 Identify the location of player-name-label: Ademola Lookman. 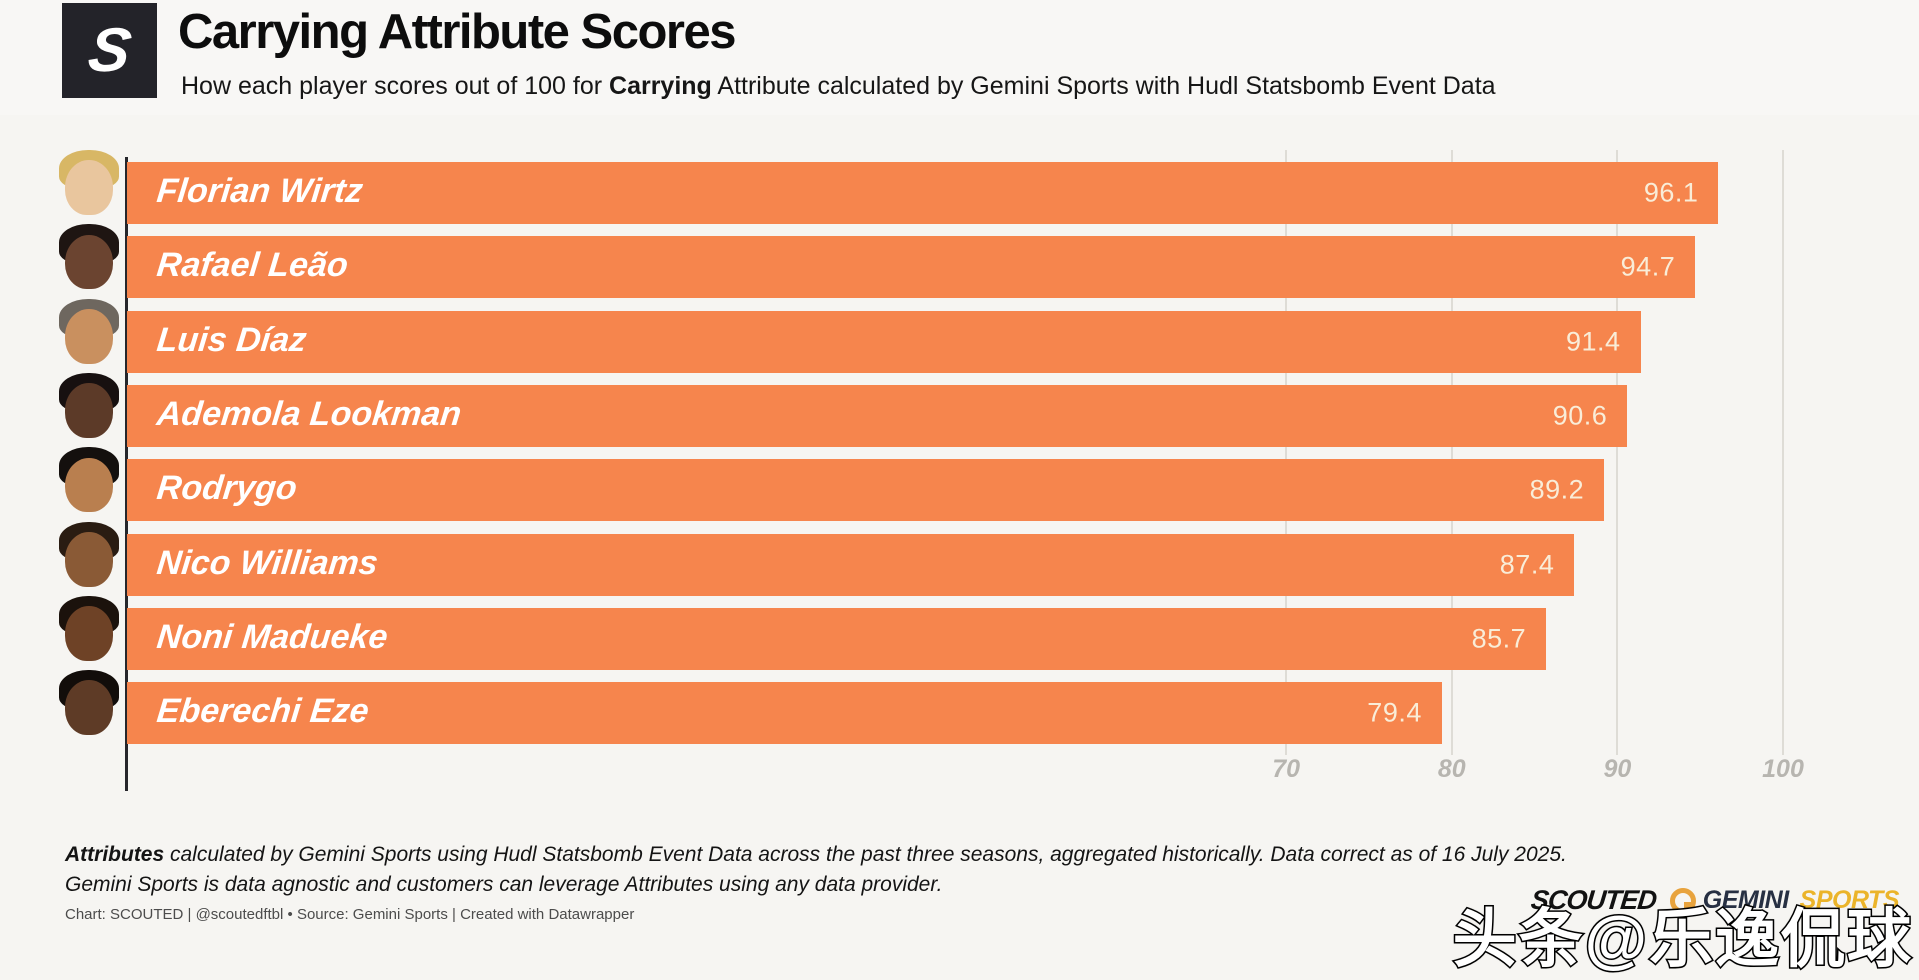
(309, 413).